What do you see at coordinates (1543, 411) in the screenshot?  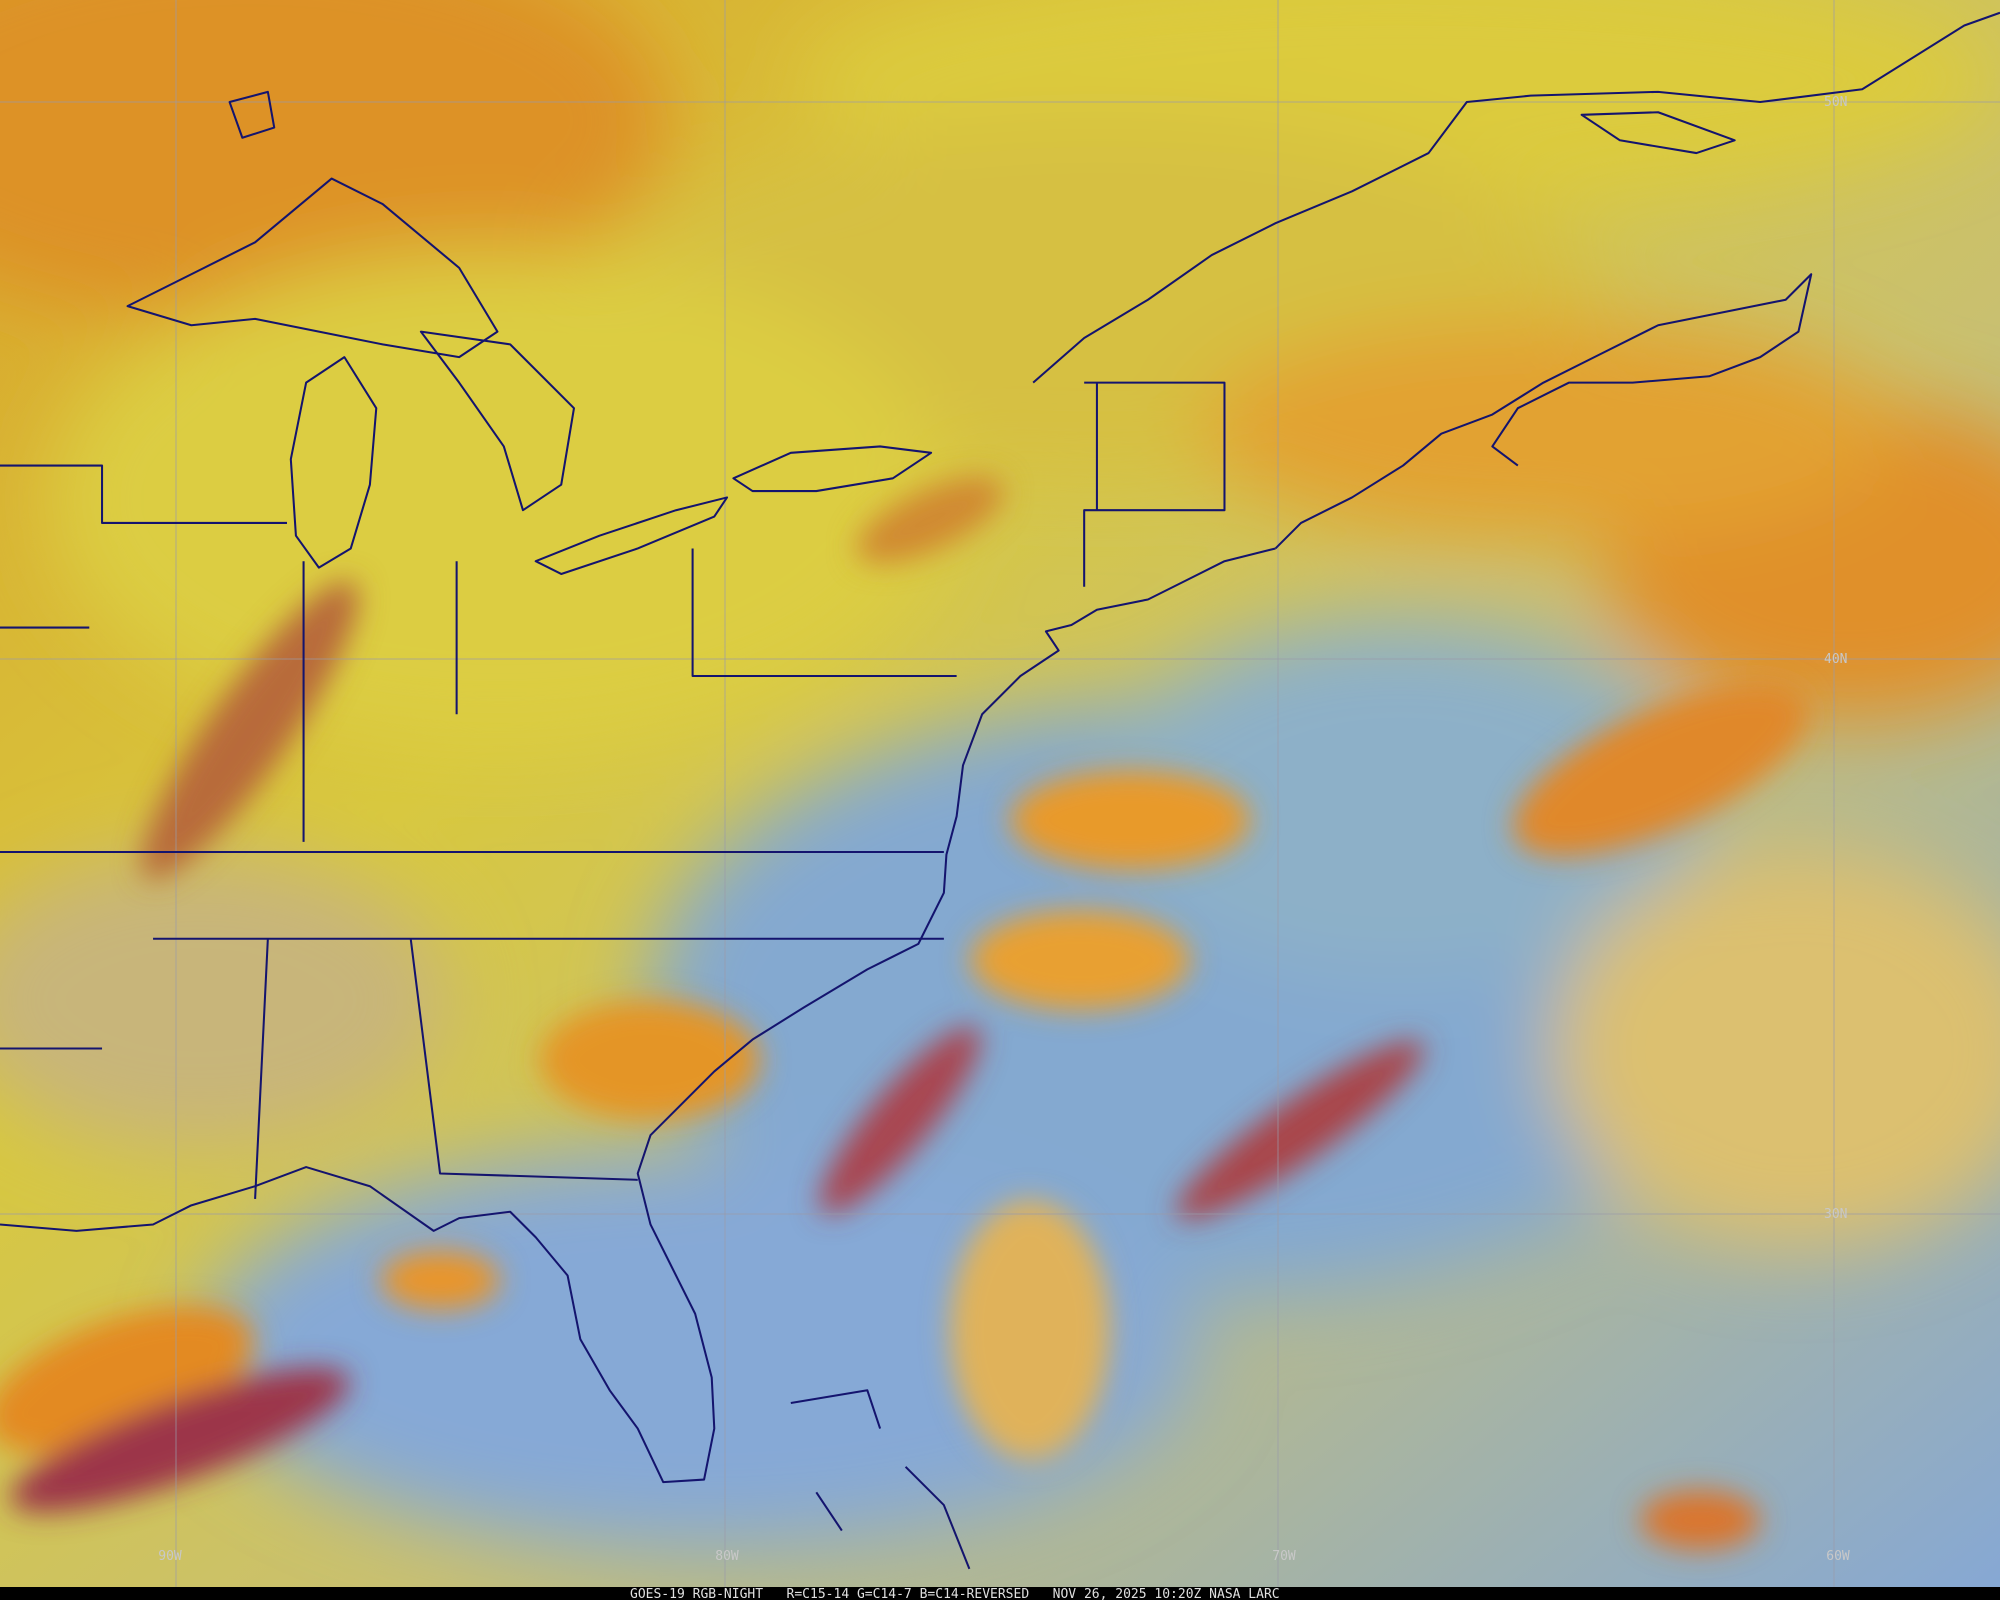 I see `canada-coast` at bounding box center [1543, 411].